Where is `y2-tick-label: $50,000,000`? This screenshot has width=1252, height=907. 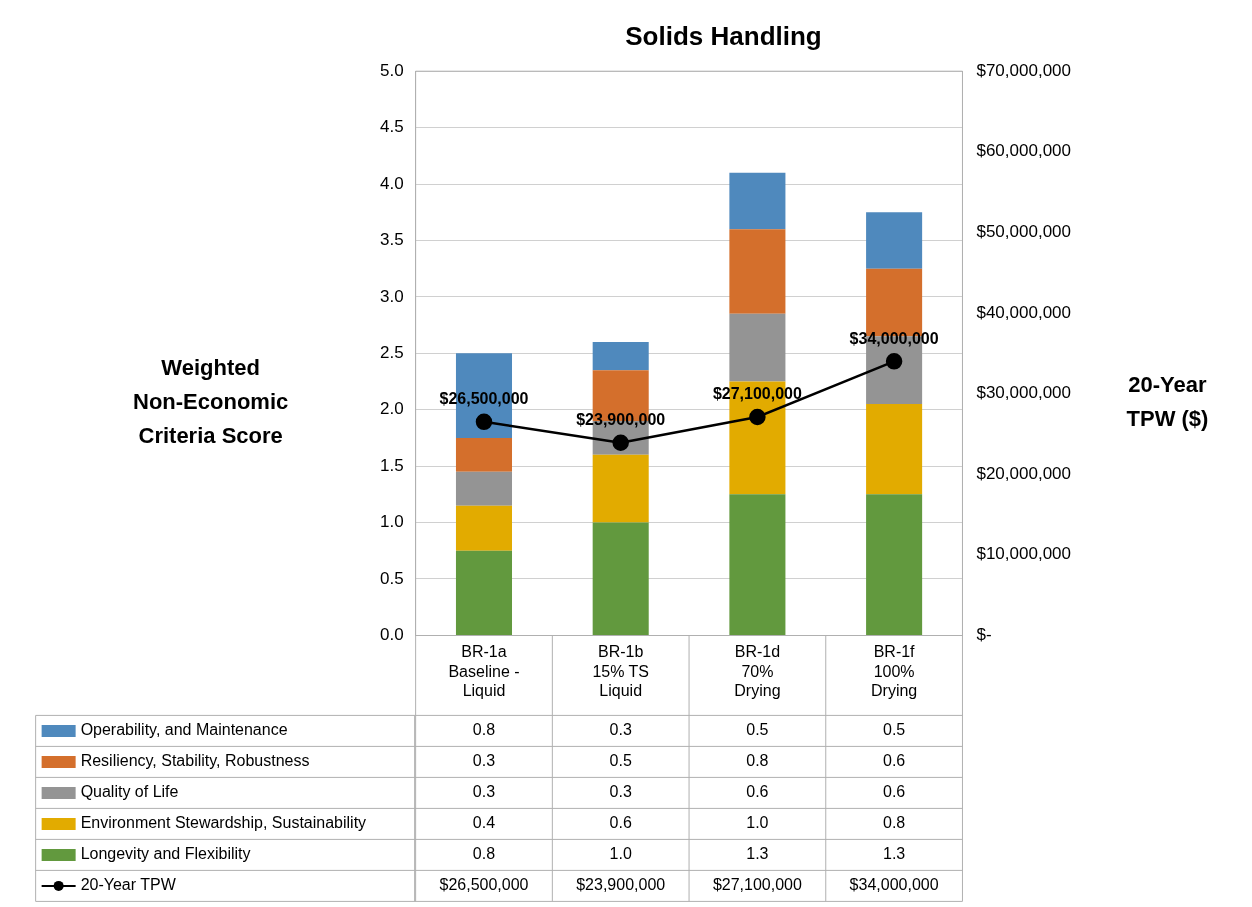 y2-tick-label: $50,000,000 is located at coordinates (1024, 232).